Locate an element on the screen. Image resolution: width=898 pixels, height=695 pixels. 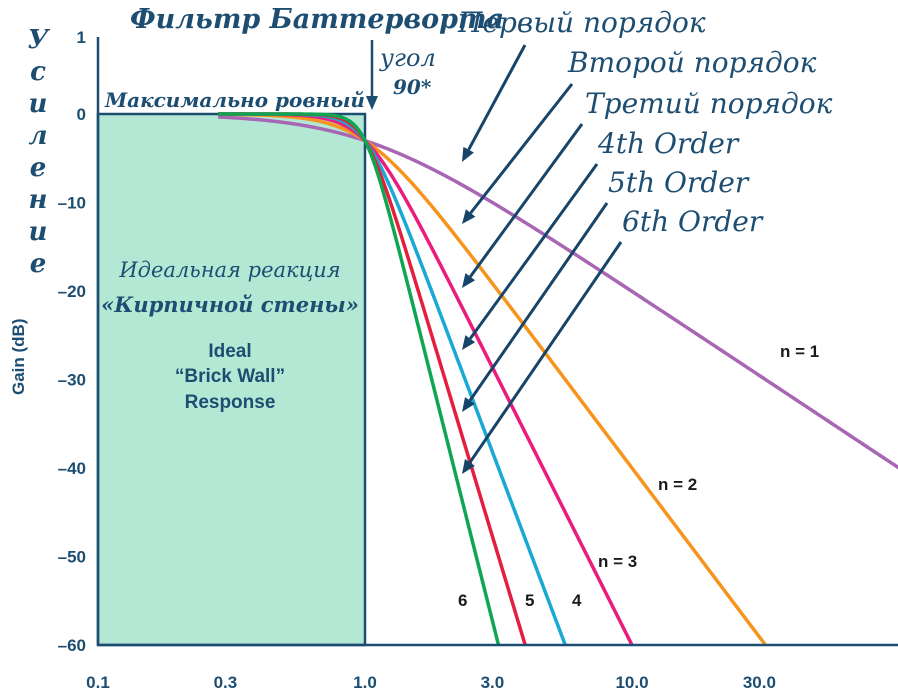
y-label-ru-letter: л is located at coordinates (37, 136).